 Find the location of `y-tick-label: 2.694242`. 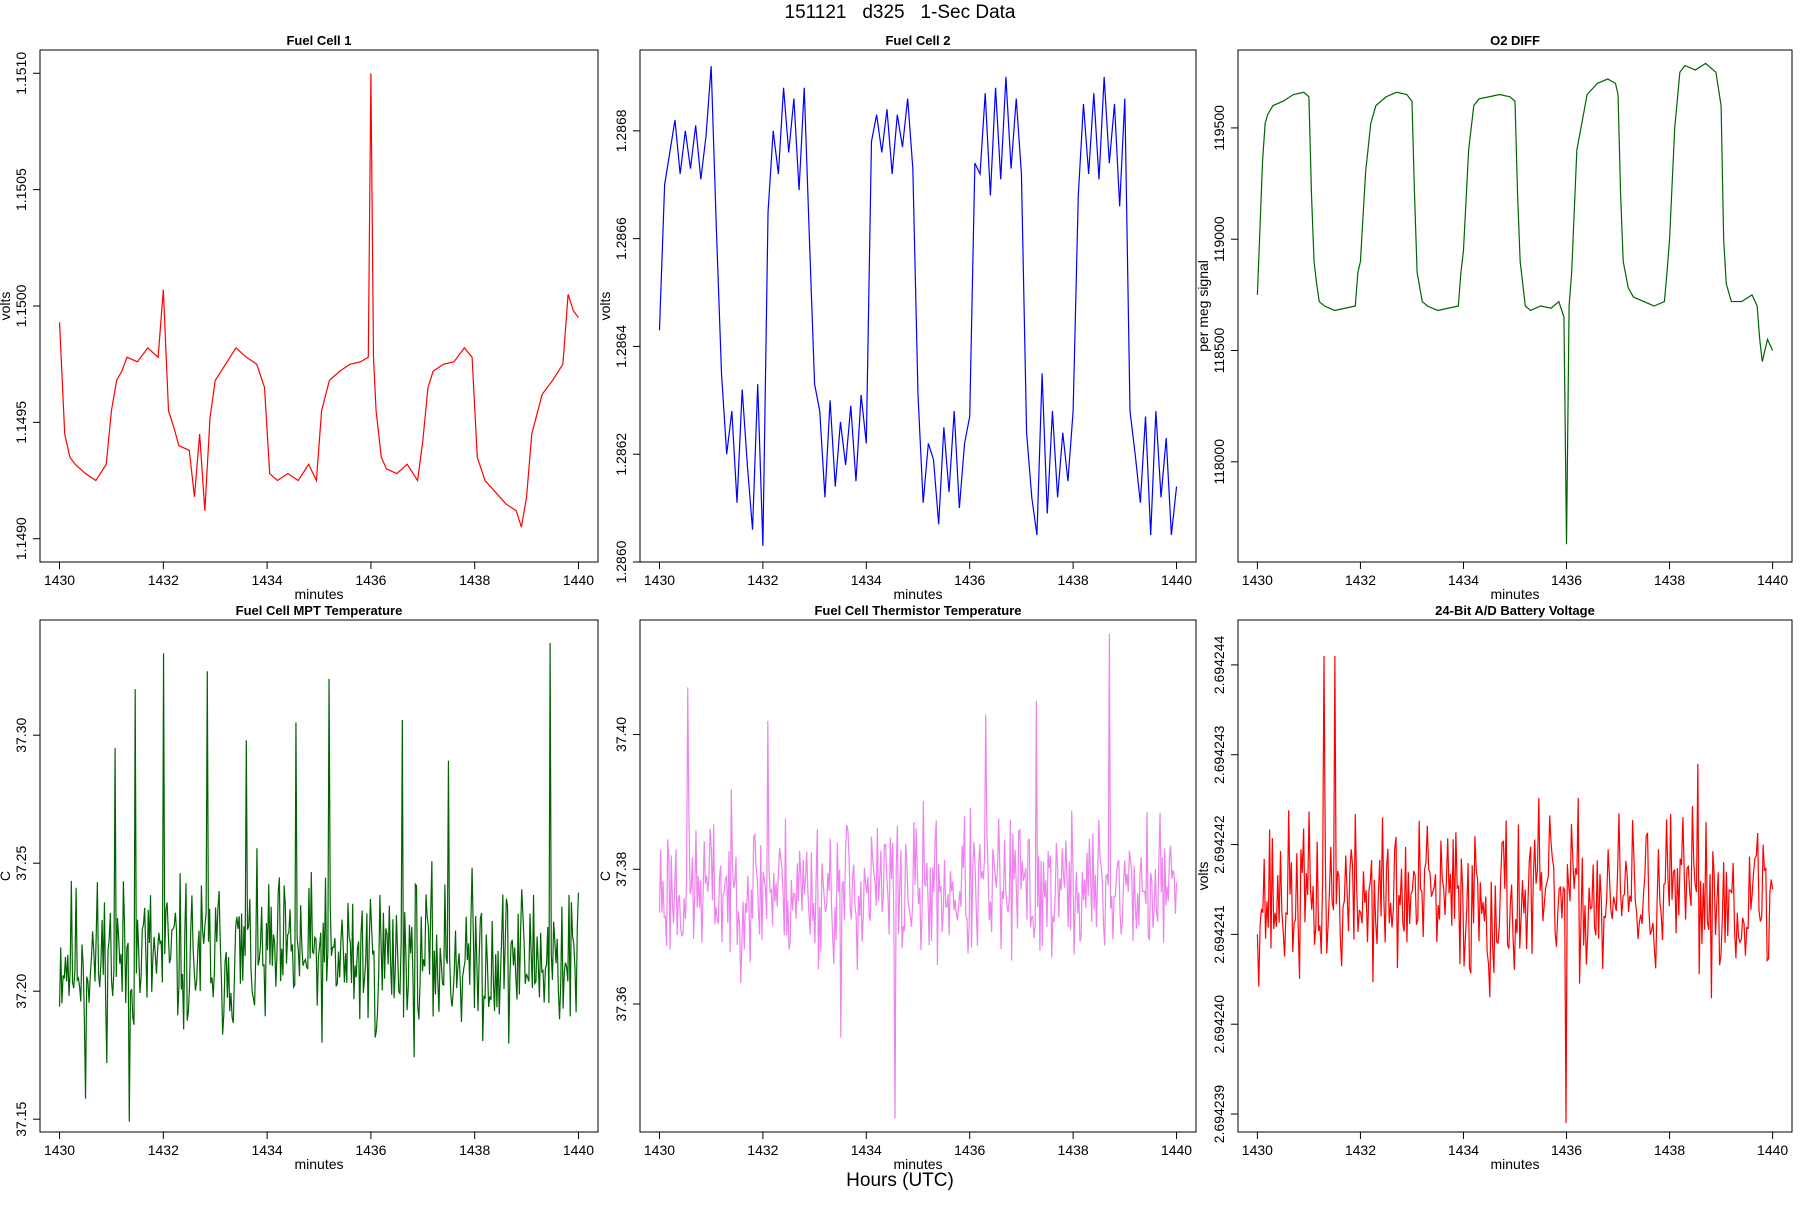

y-tick-label: 2.694242 is located at coordinates (1219, 844).